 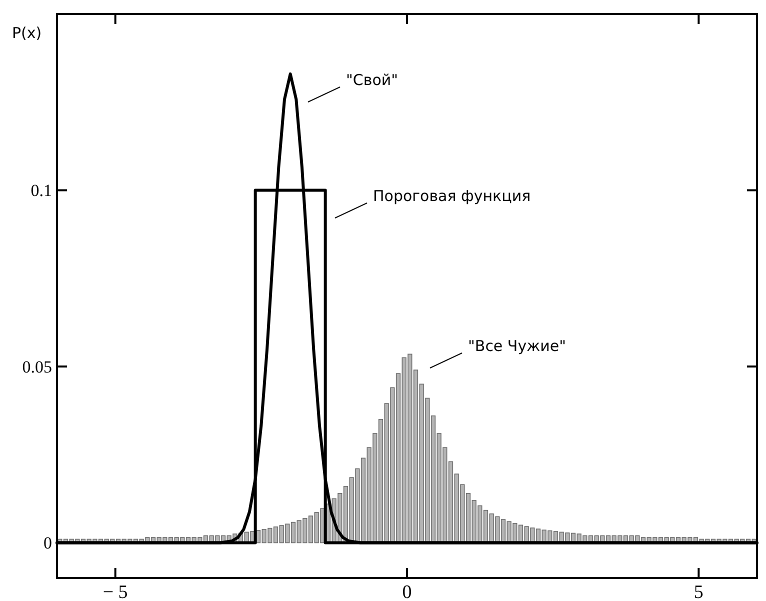 I want to click on y-tick-label: 0.1, so click(x=41, y=190).